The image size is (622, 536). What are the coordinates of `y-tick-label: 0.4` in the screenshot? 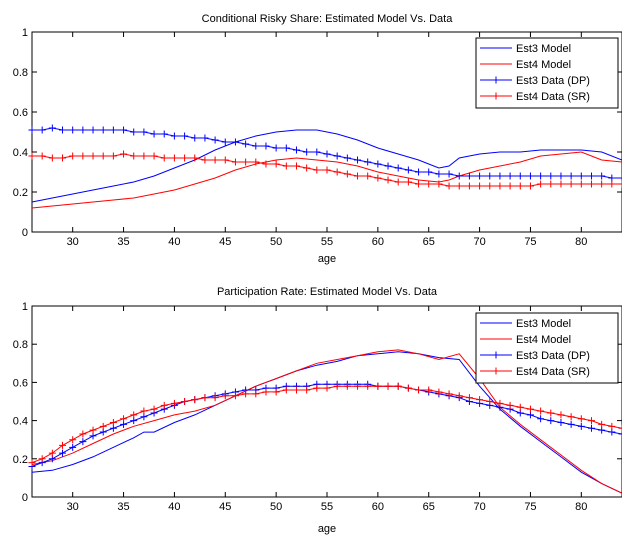 It's located at (20, 422).